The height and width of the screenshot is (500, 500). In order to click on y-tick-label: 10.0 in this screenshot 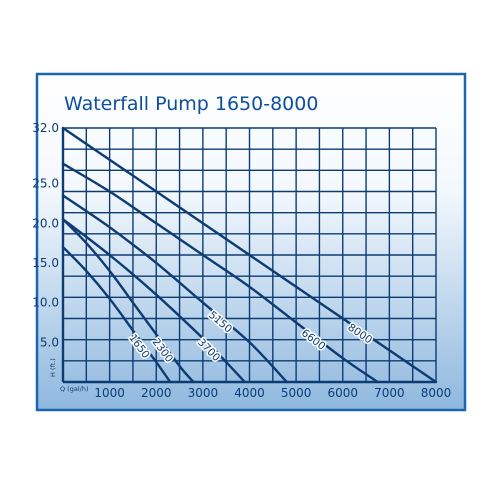, I will do `click(45, 303)`.